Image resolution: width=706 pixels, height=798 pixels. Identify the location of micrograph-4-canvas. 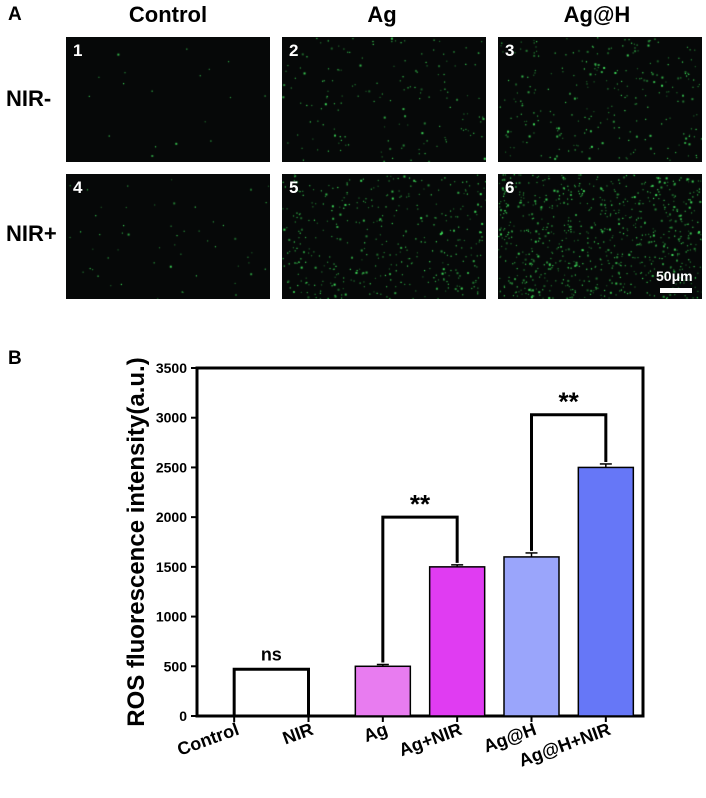
(168, 236).